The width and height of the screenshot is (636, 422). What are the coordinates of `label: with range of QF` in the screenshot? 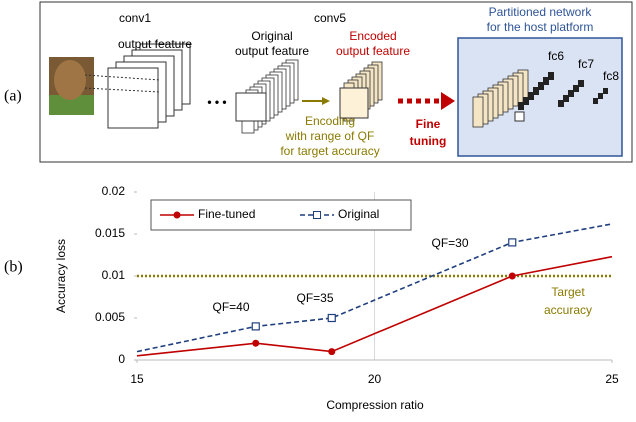 It's located at (330, 136).